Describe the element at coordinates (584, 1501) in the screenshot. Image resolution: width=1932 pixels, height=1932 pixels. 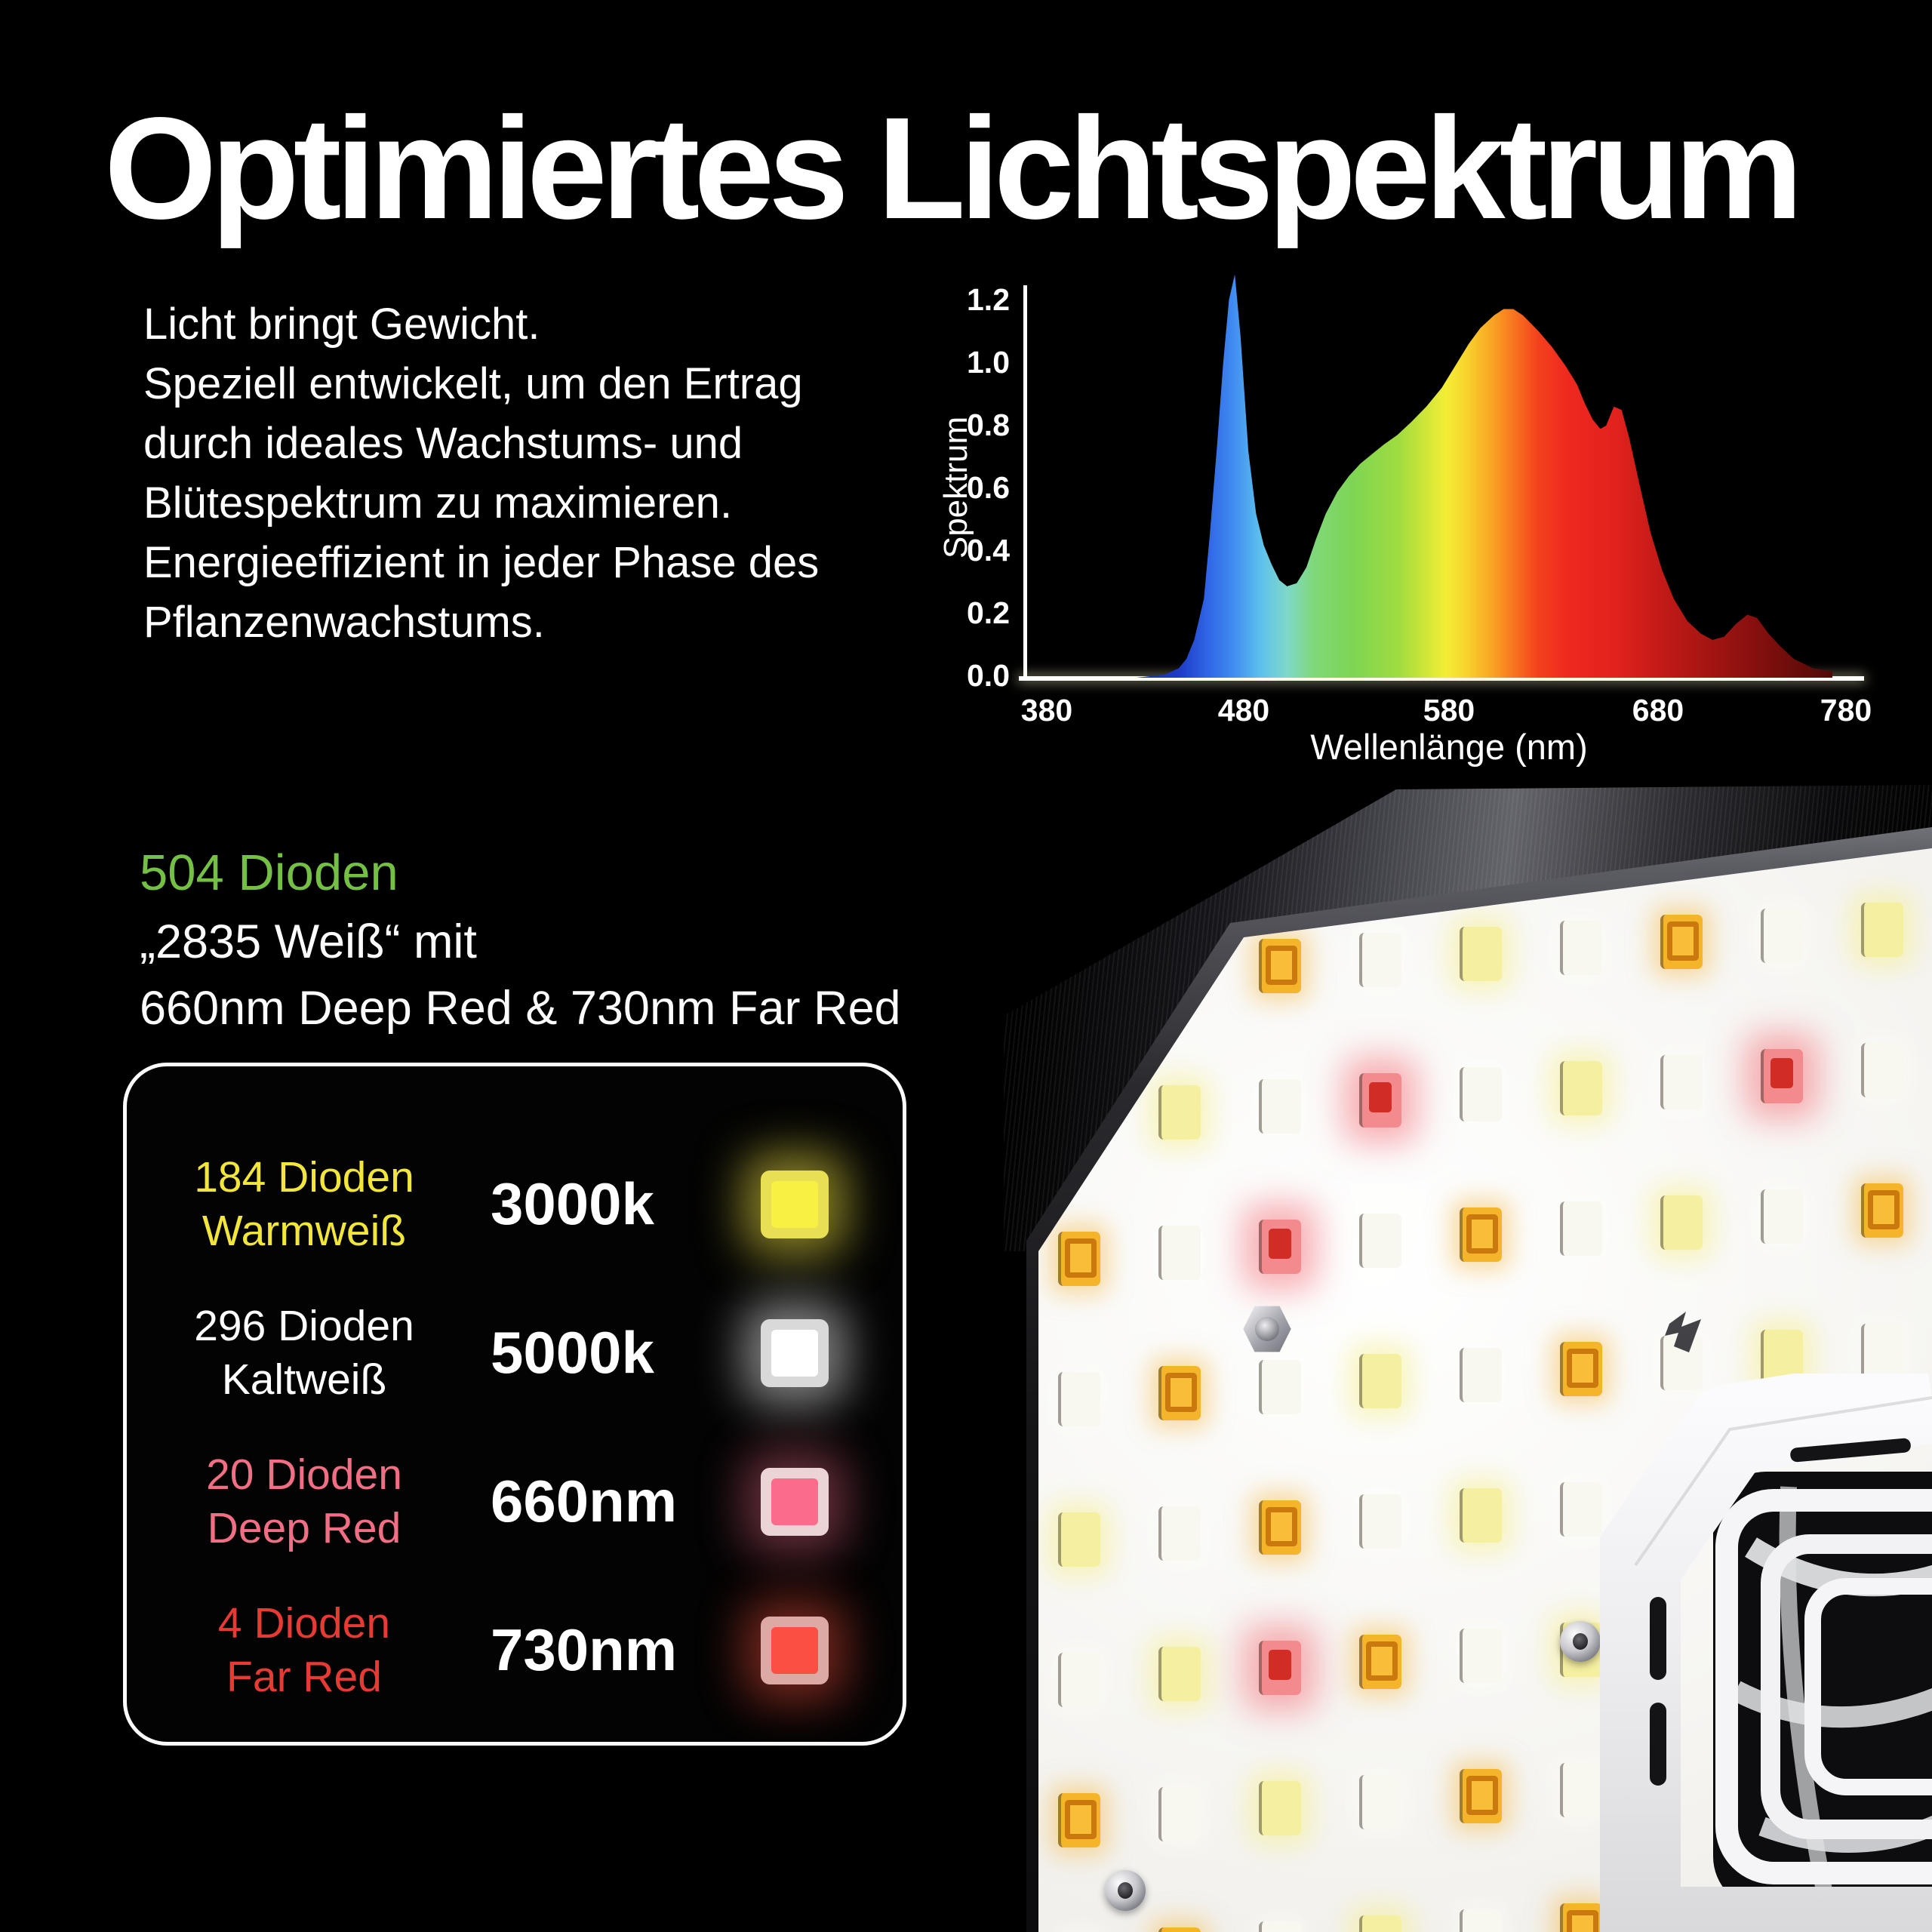
I see `legend-value: 660nm` at that location.